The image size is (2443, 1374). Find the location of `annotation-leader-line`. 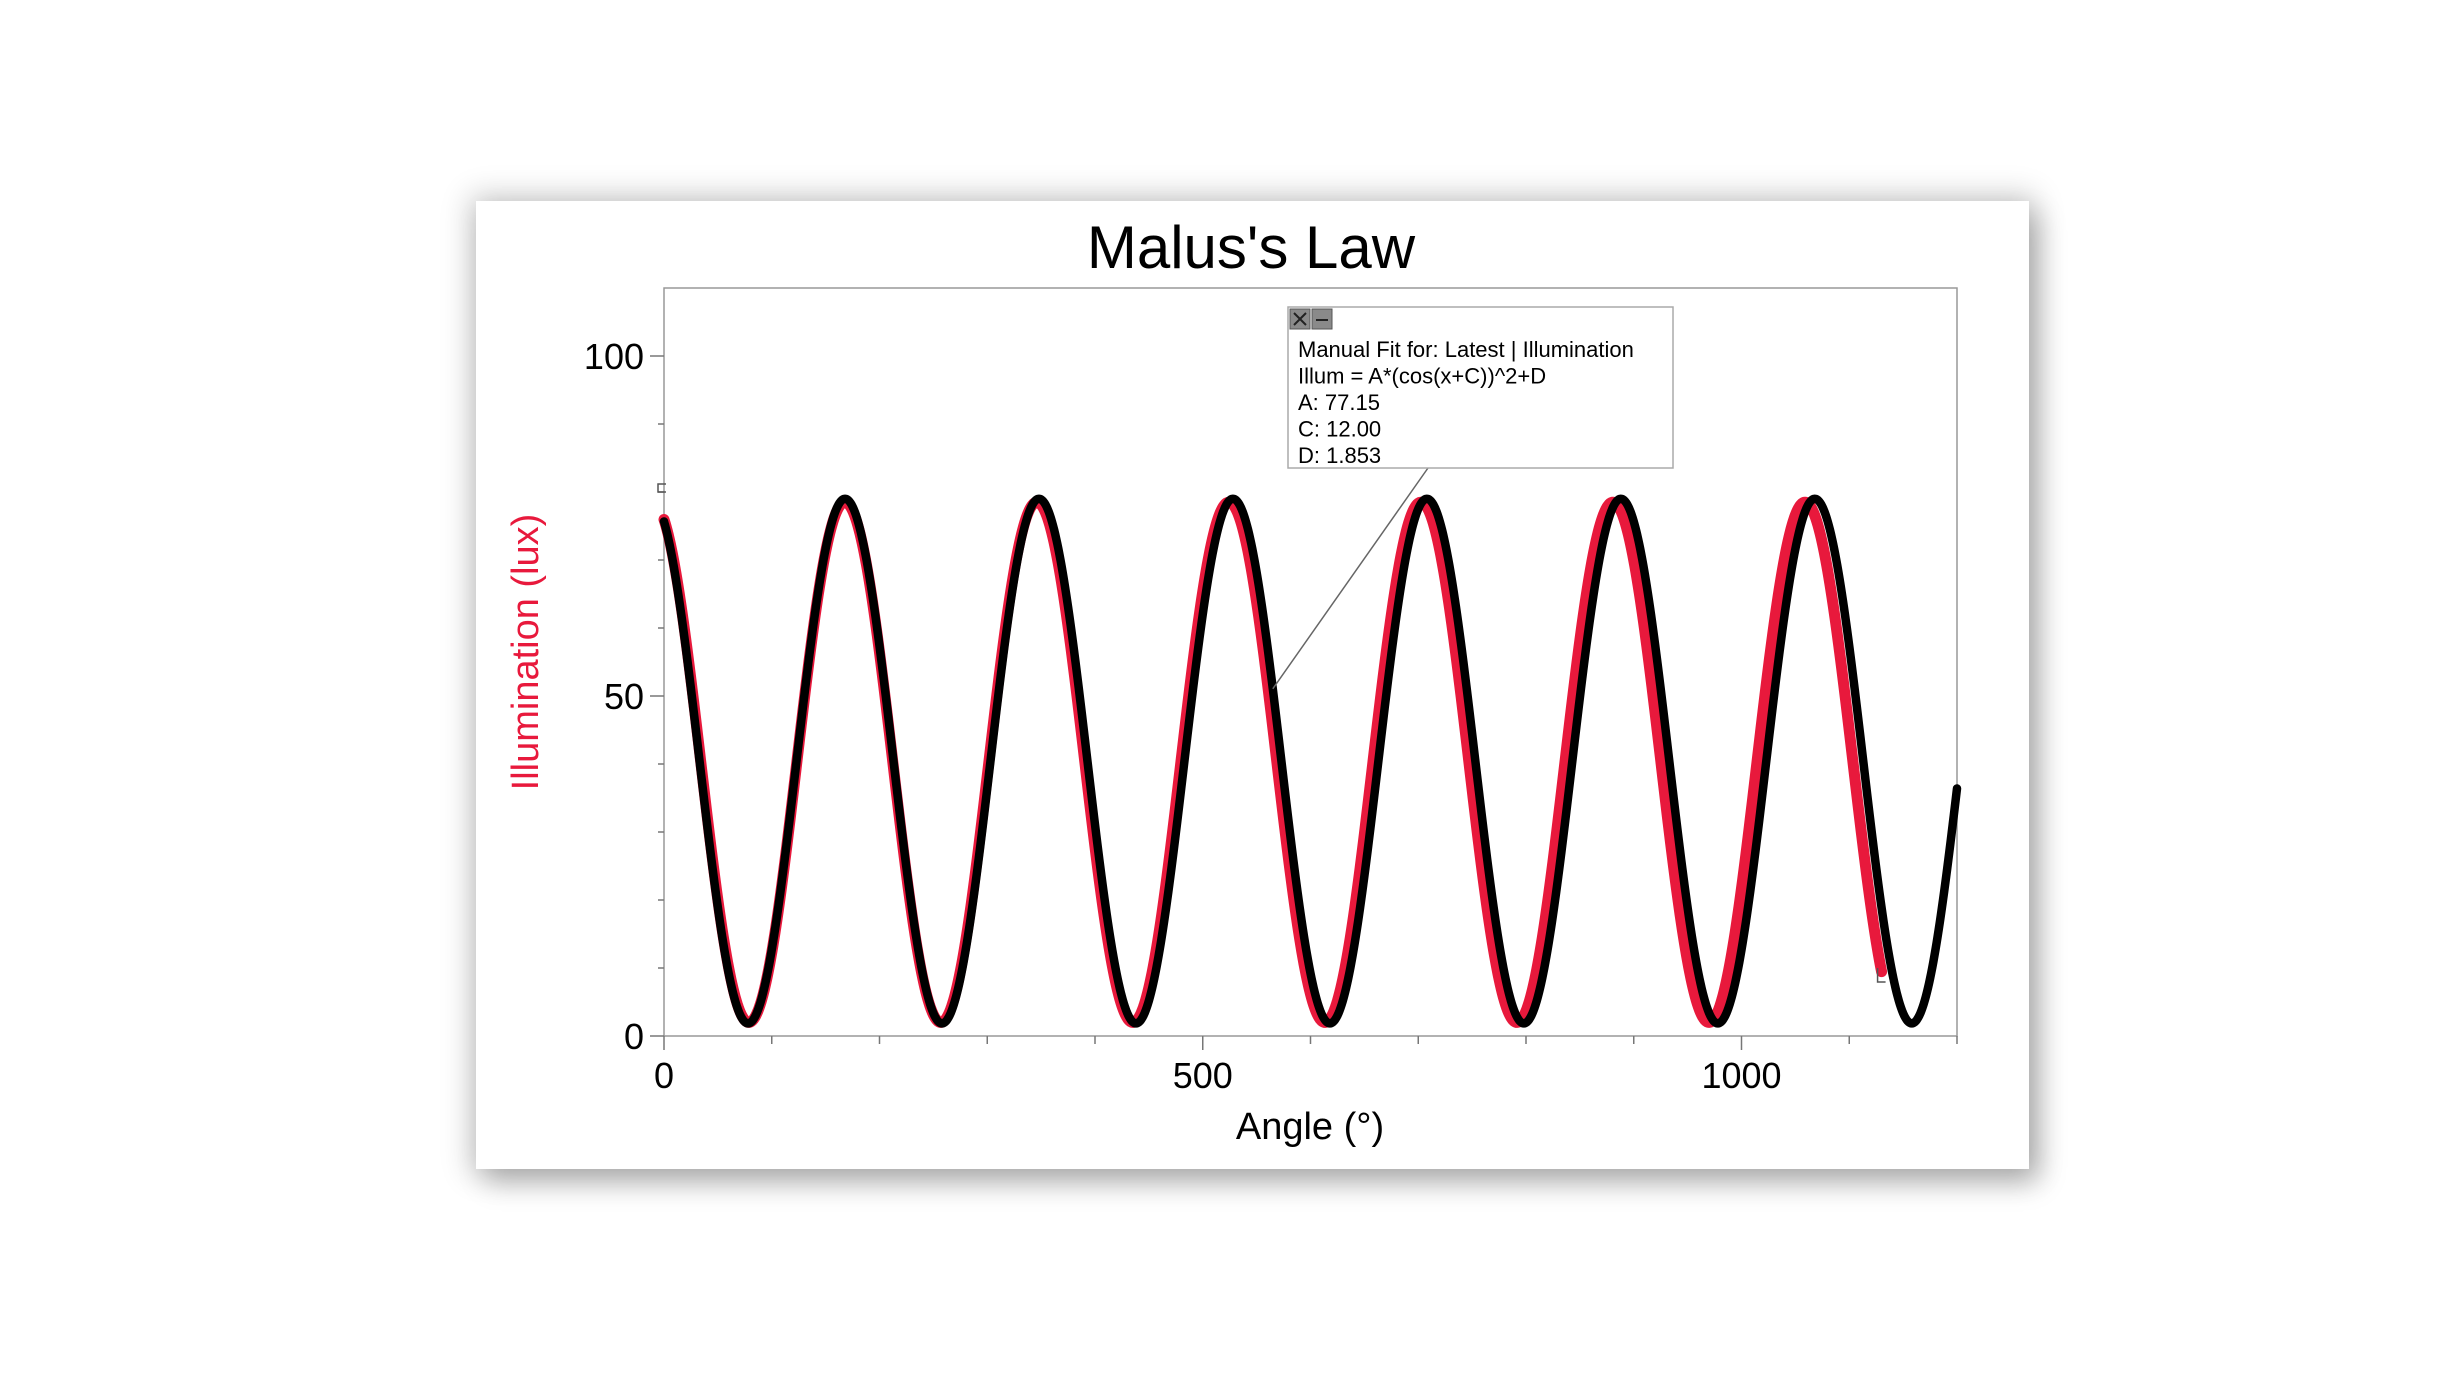

annotation-leader-line is located at coordinates (1350, 578).